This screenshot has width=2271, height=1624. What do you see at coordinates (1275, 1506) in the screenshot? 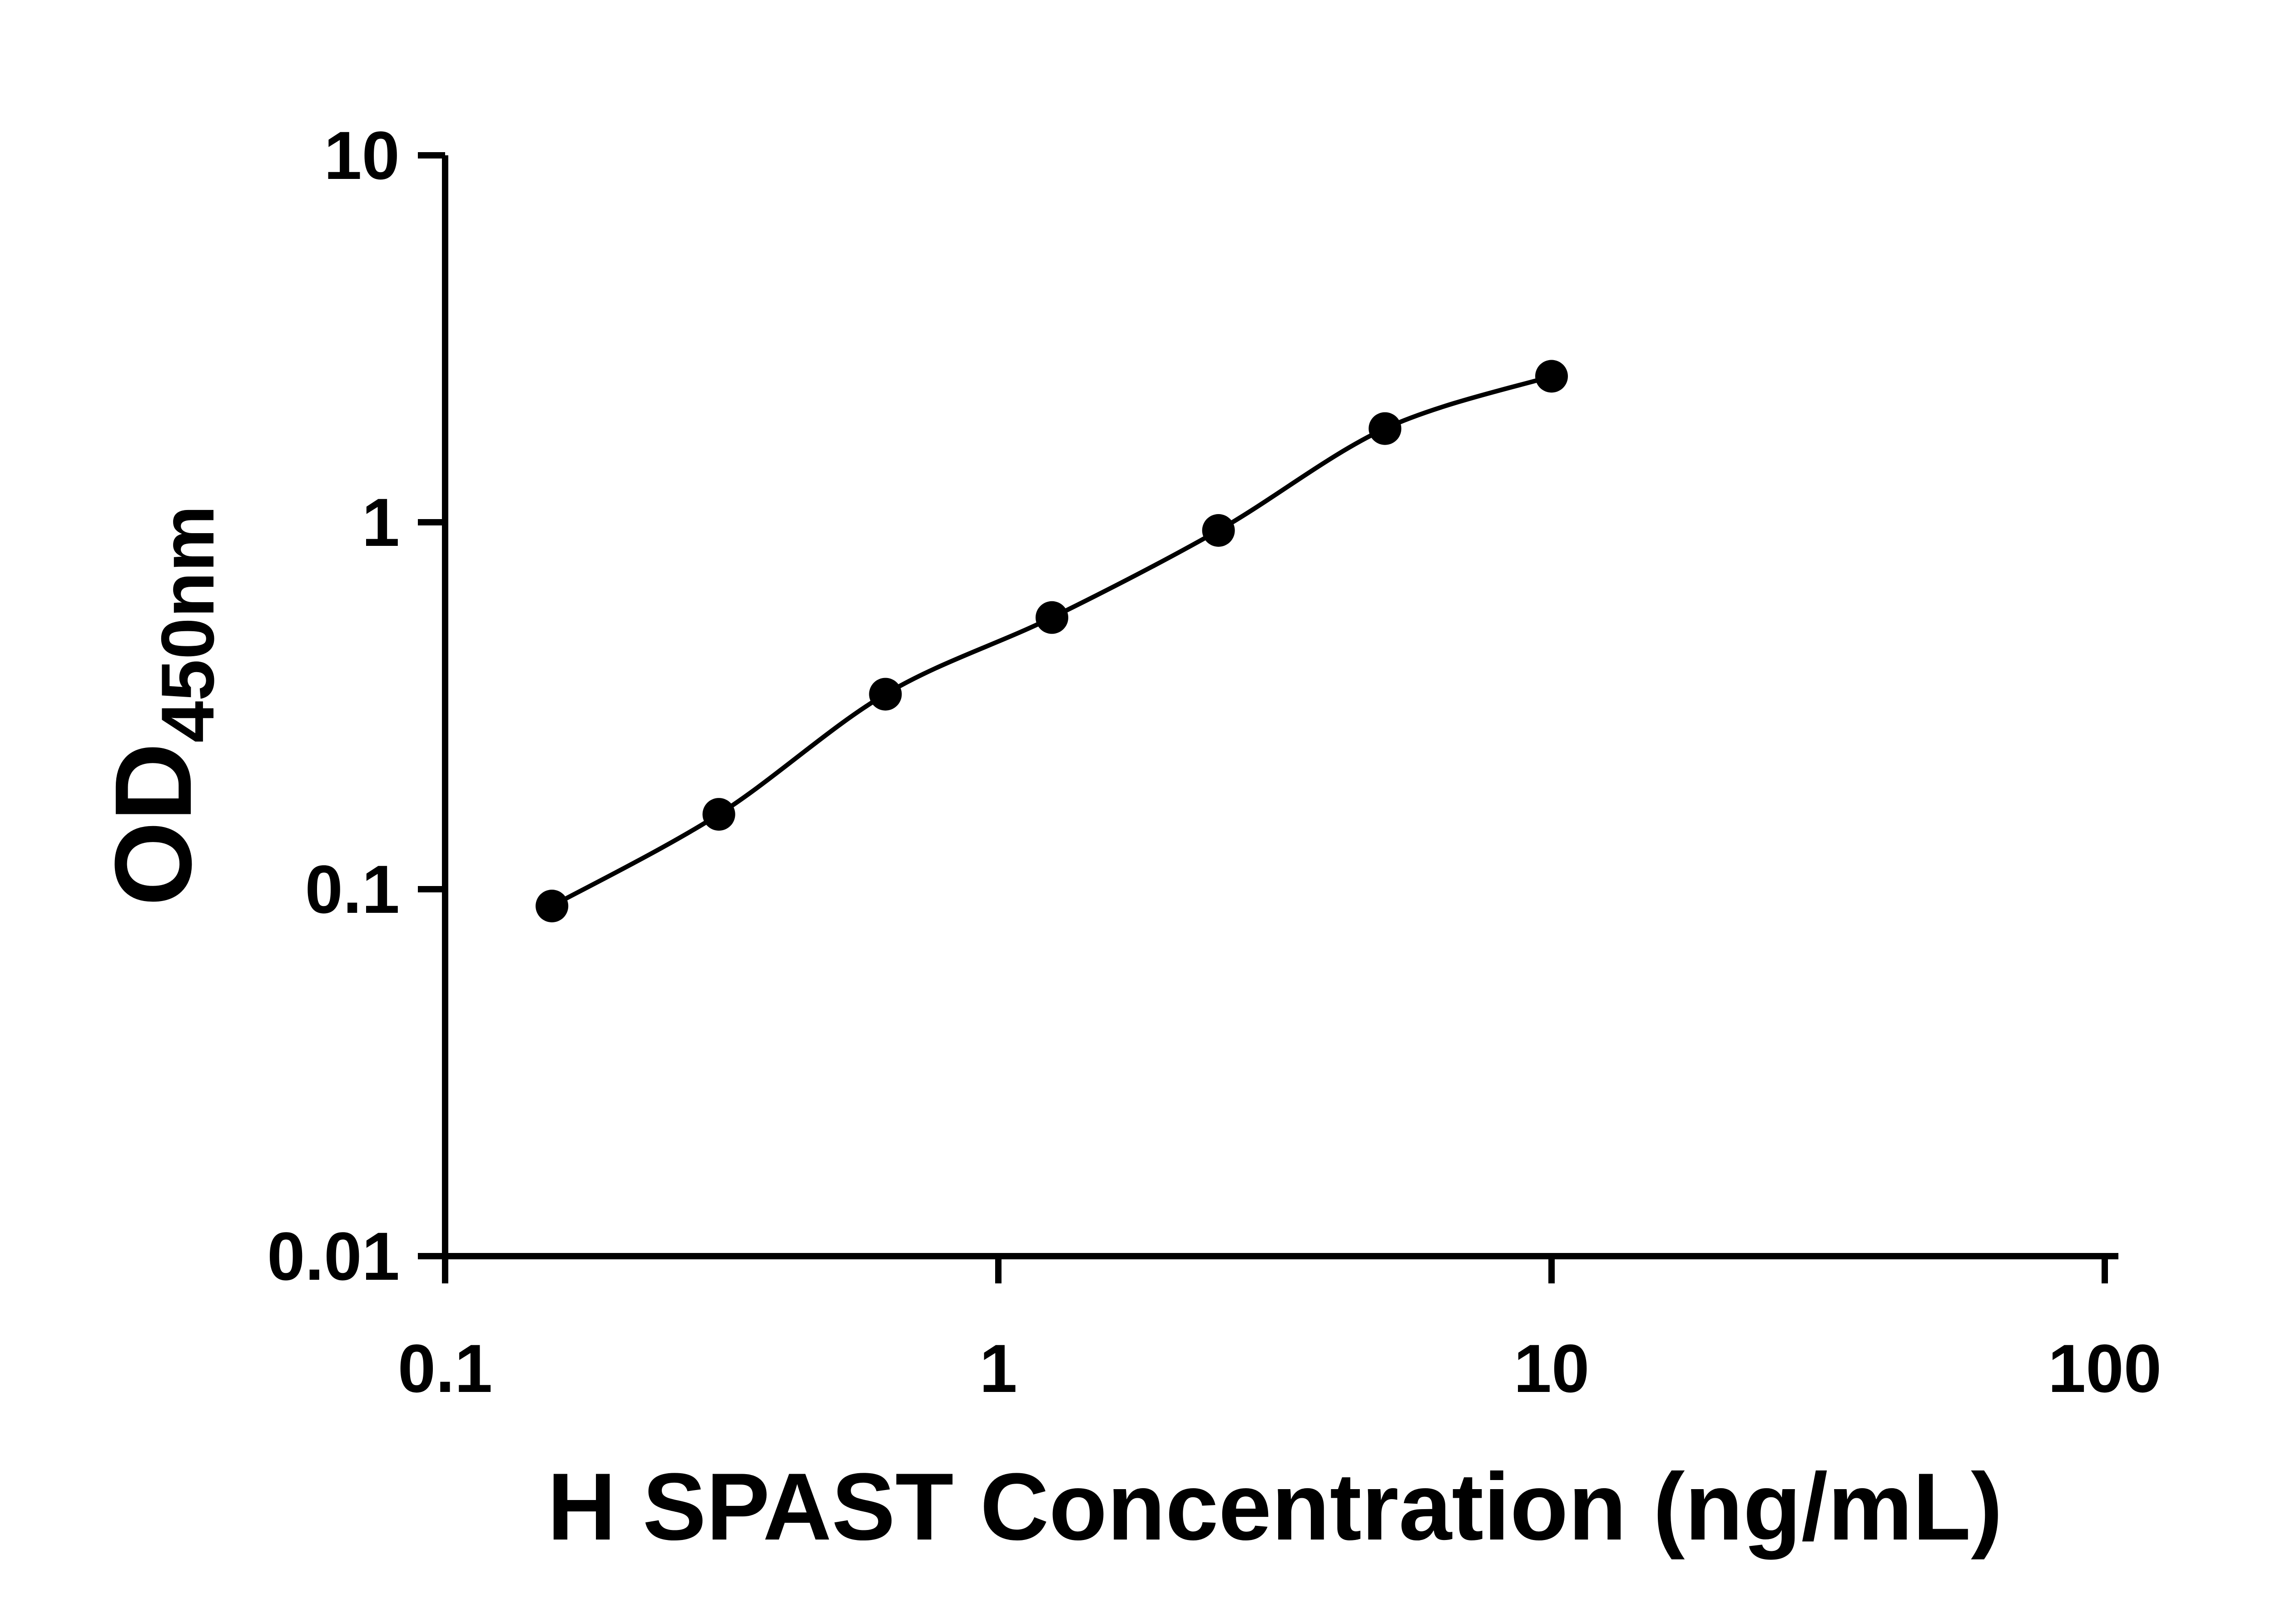
I see `x-axis-title: H SPAST Concentration (ng/mL)` at bounding box center [1275, 1506].